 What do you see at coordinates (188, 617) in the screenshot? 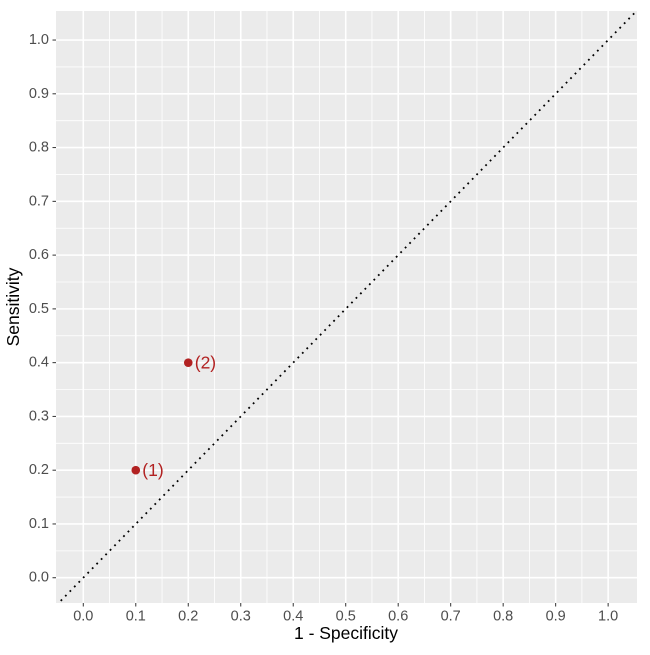
I see `x-tick-label: 0.2` at bounding box center [188, 617].